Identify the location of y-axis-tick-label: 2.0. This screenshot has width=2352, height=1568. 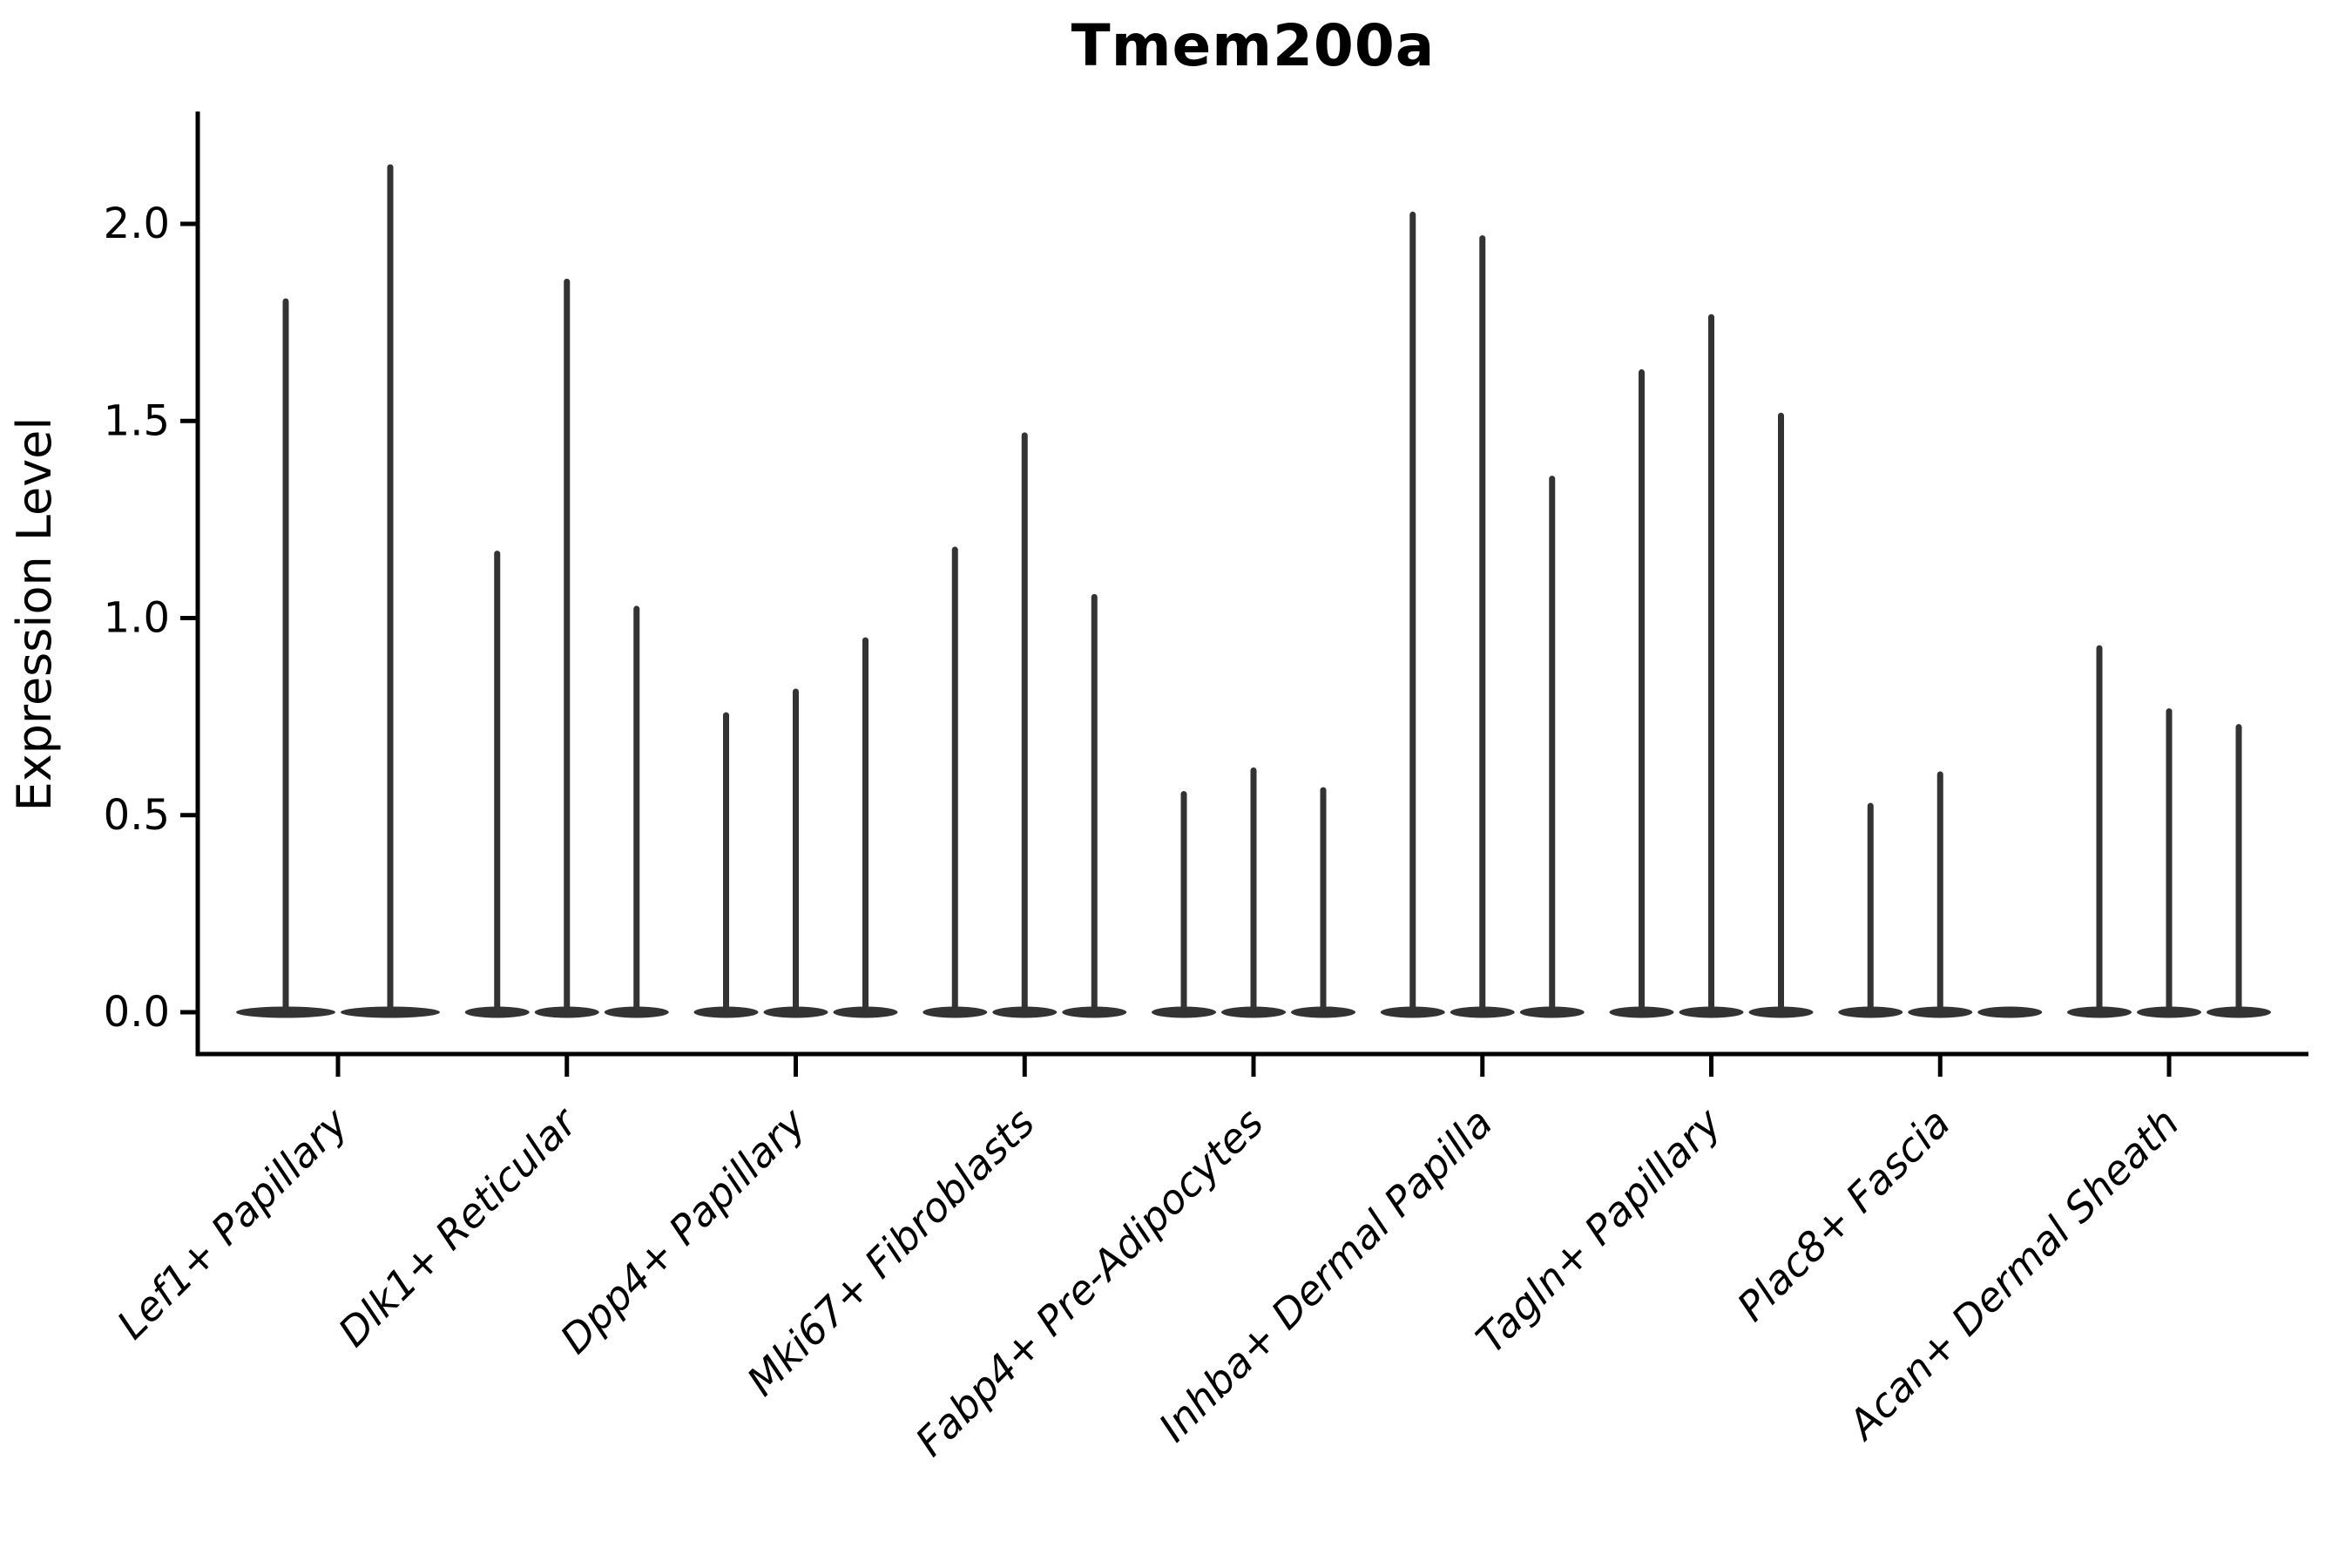
(137, 223).